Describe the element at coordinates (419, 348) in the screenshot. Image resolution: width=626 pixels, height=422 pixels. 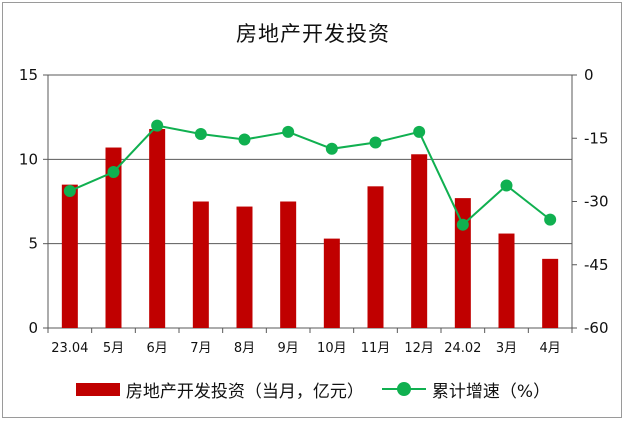
I see `x-tick-label: 12月` at that location.